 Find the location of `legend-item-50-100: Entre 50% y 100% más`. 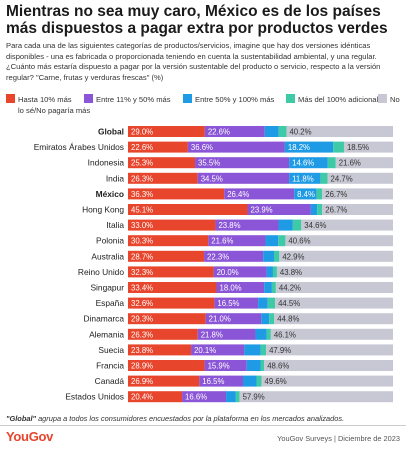

legend-item-50-100: Entre 50% y 100% más is located at coordinates (228, 99).